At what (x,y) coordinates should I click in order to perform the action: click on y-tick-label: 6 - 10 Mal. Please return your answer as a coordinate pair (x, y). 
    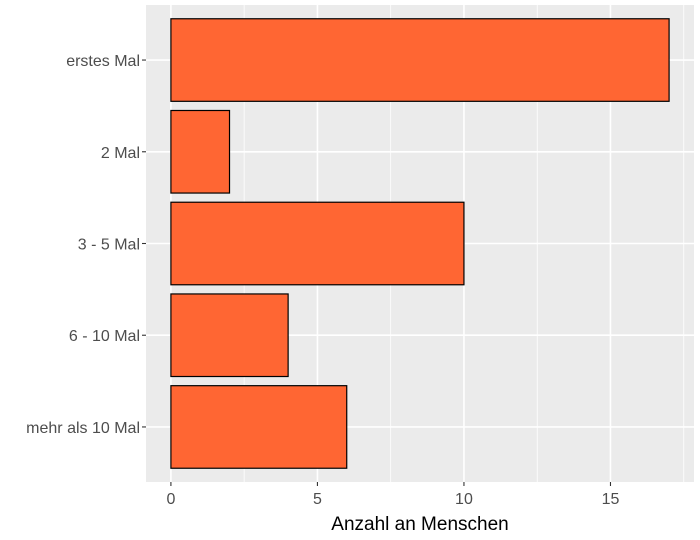
    Looking at the image, I should click on (104, 336).